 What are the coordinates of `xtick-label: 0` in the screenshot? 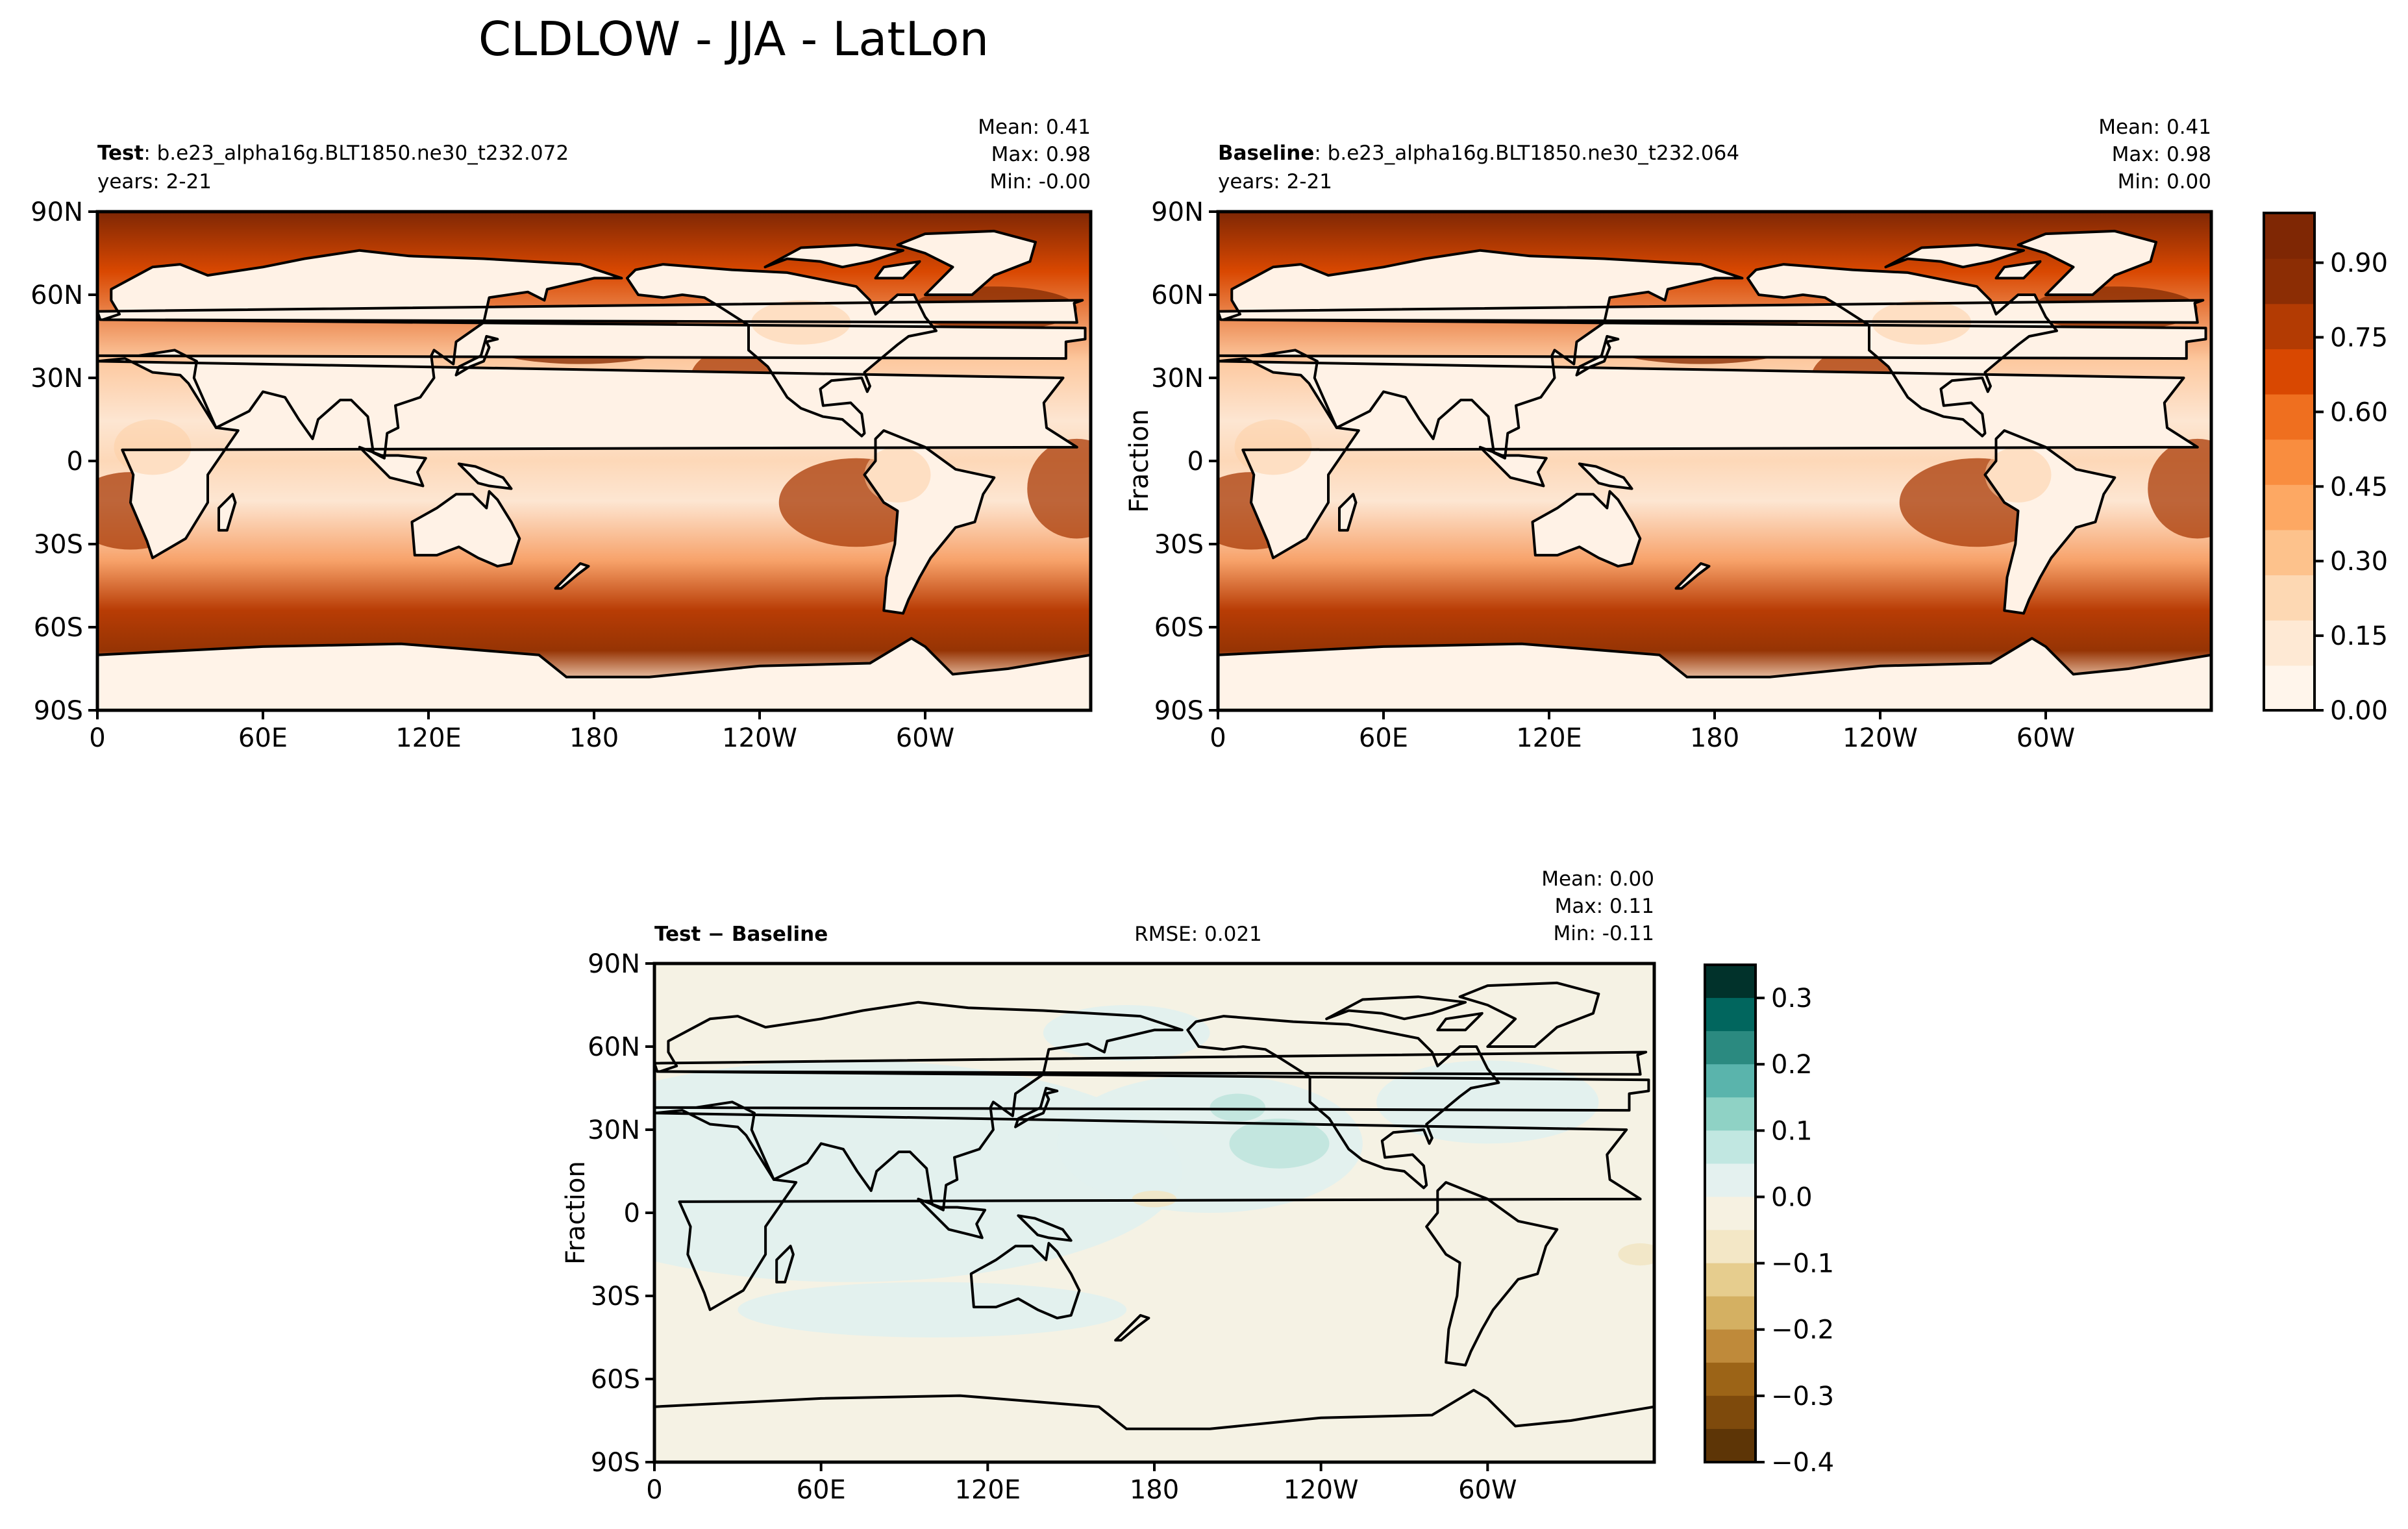 It's located at (1218, 738).